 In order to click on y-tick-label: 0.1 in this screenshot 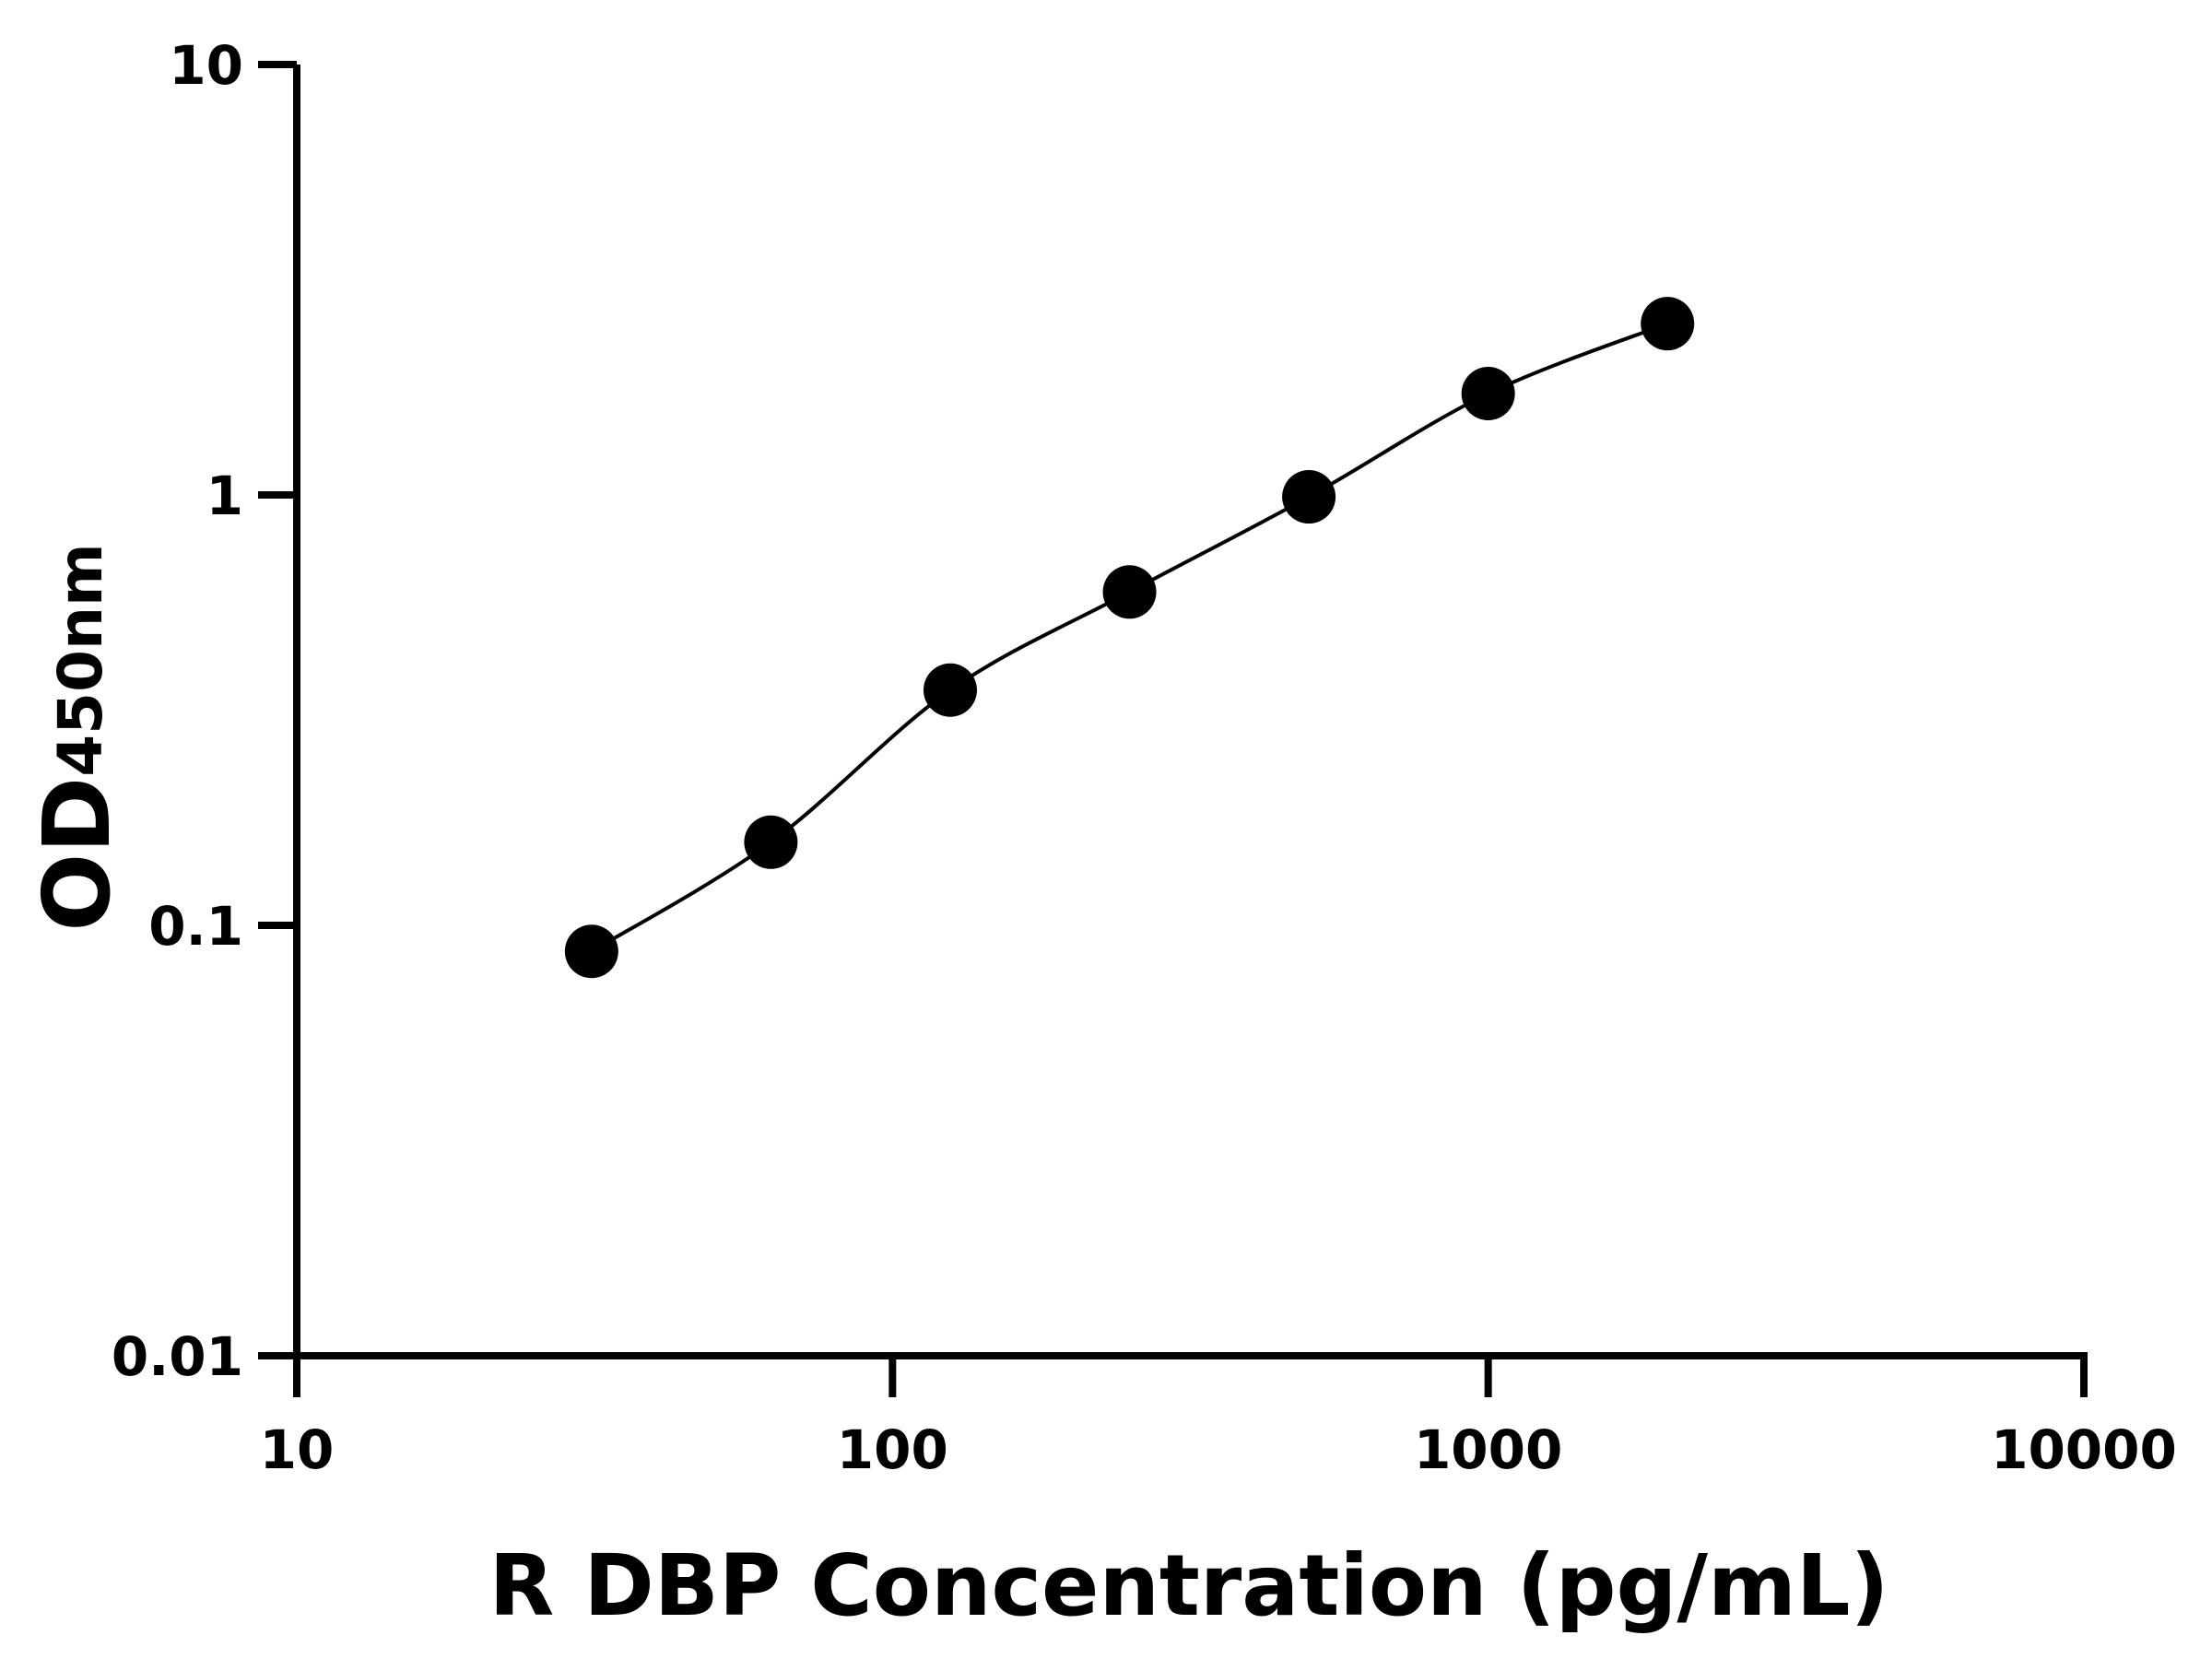, I will do `click(195, 926)`.